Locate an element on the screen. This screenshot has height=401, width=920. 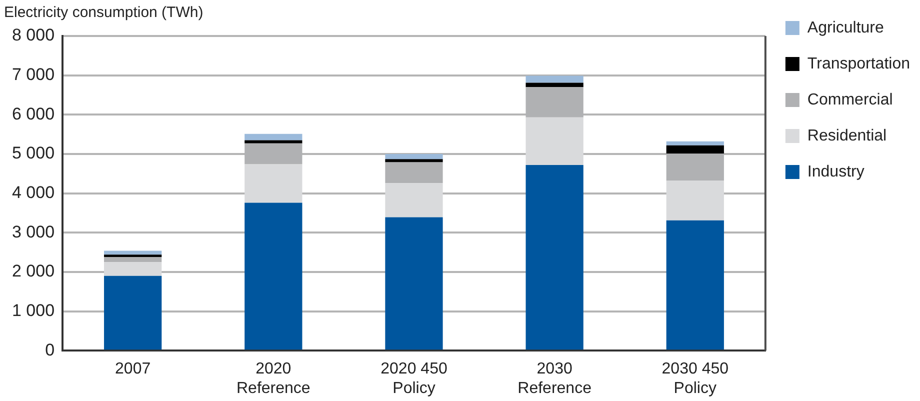
y-tick-label: 4 000 is located at coordinates (33, 192).